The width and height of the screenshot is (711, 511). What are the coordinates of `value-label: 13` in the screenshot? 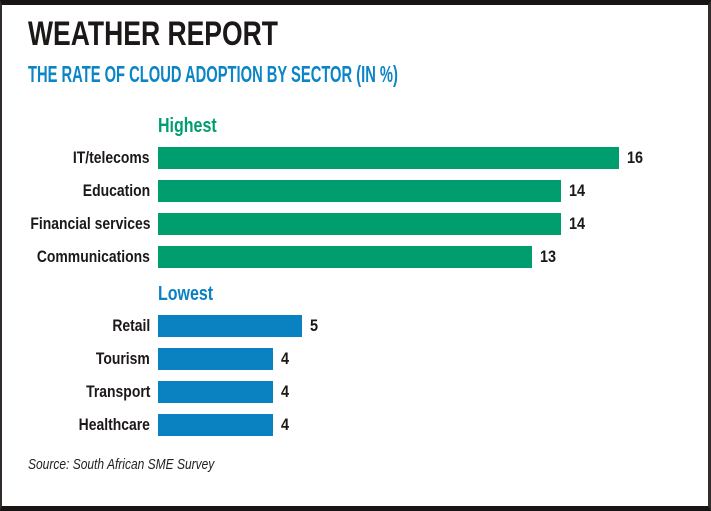 It's located at (549, 257).